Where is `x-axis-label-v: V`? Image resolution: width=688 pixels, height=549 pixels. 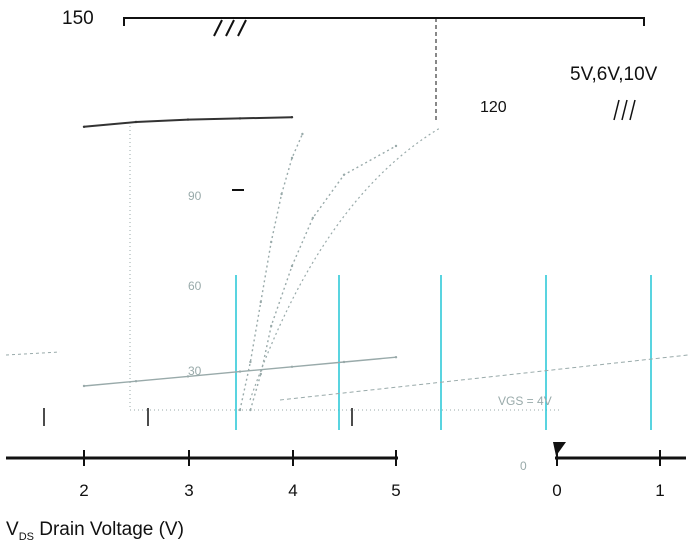
x-axis-label-v: V is located at coordinates (12, 529).